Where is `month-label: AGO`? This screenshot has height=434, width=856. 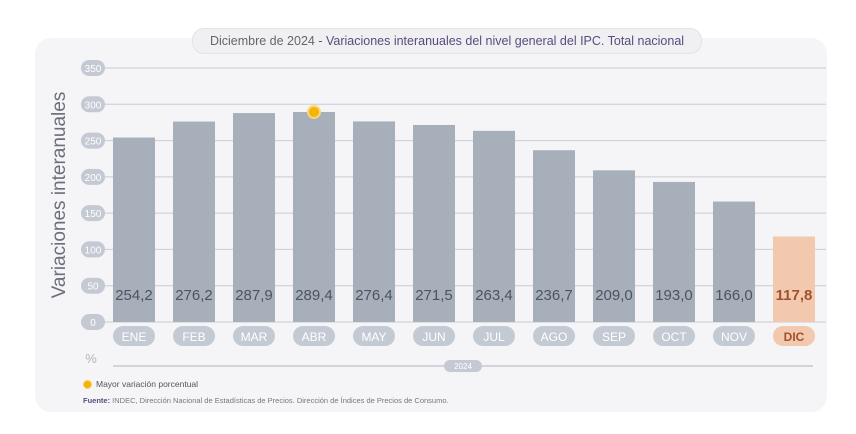 month-label: AGO is located at coordinates (554, 337).